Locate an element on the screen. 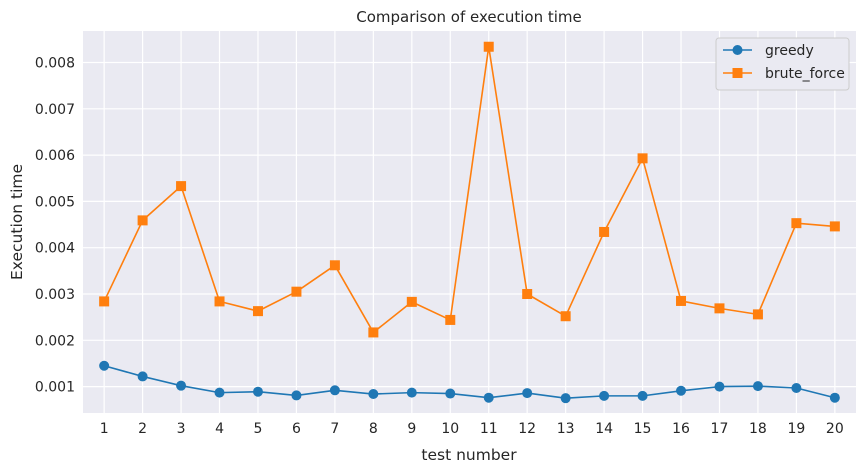 This screenshot has width=867, height=473. series-greedy is located at coordinates (469, 382).